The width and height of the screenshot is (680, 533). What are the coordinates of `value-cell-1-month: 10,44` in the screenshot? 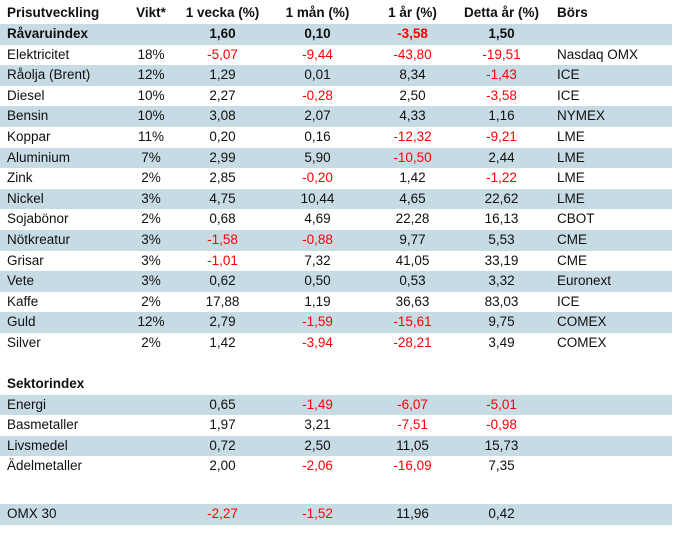 It's located at (317, 198).